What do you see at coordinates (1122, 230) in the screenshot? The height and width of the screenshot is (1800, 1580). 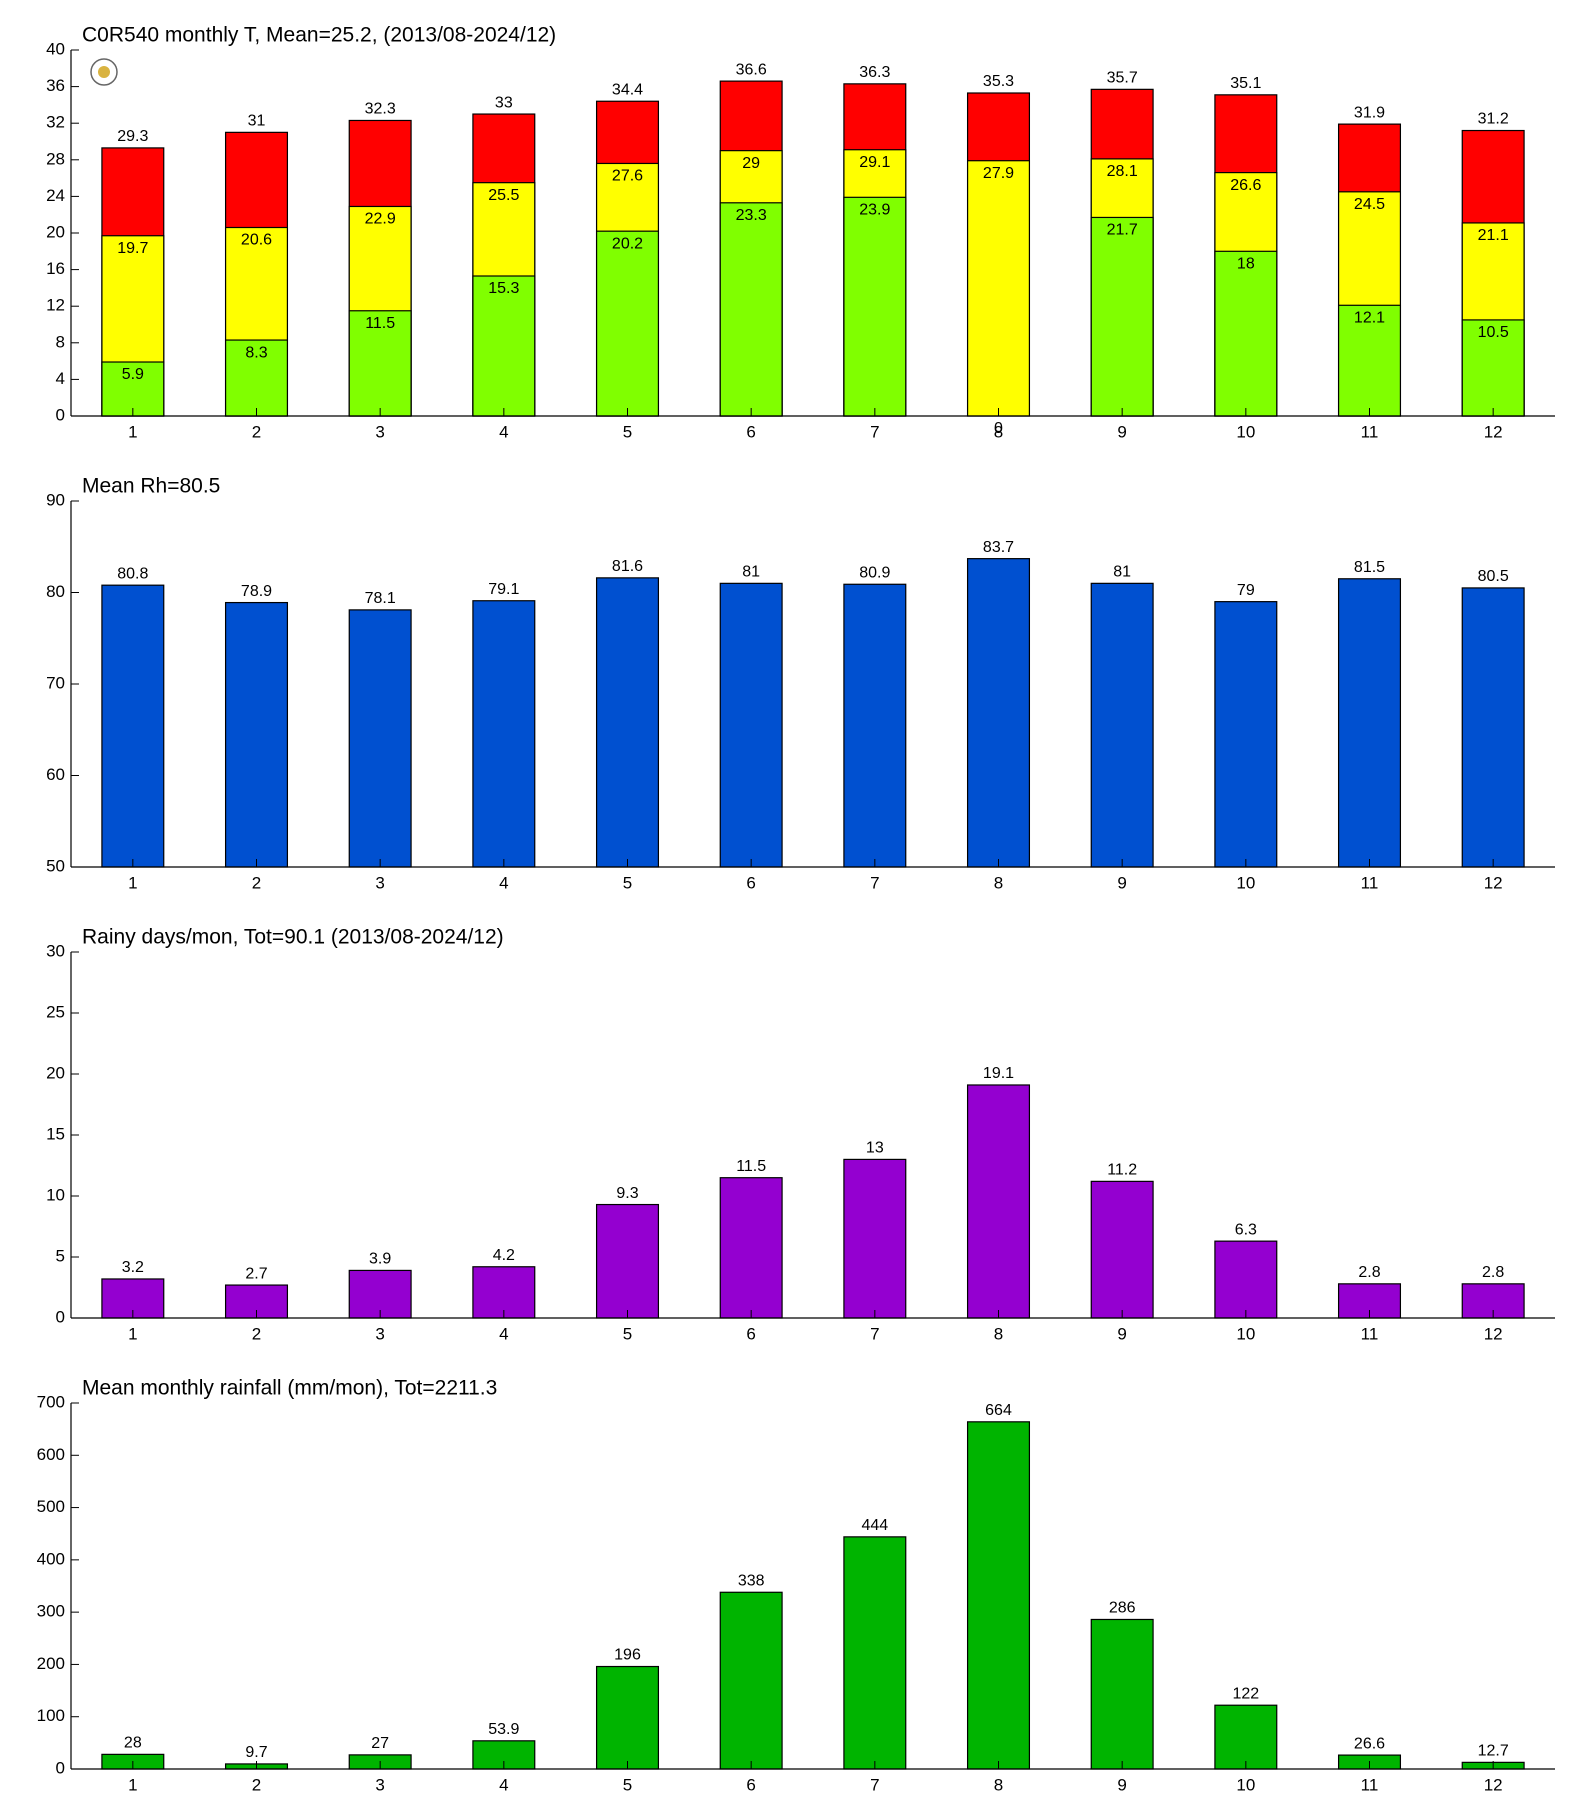 I see `value-label: 21.7` at bounding box center [1122, 230].